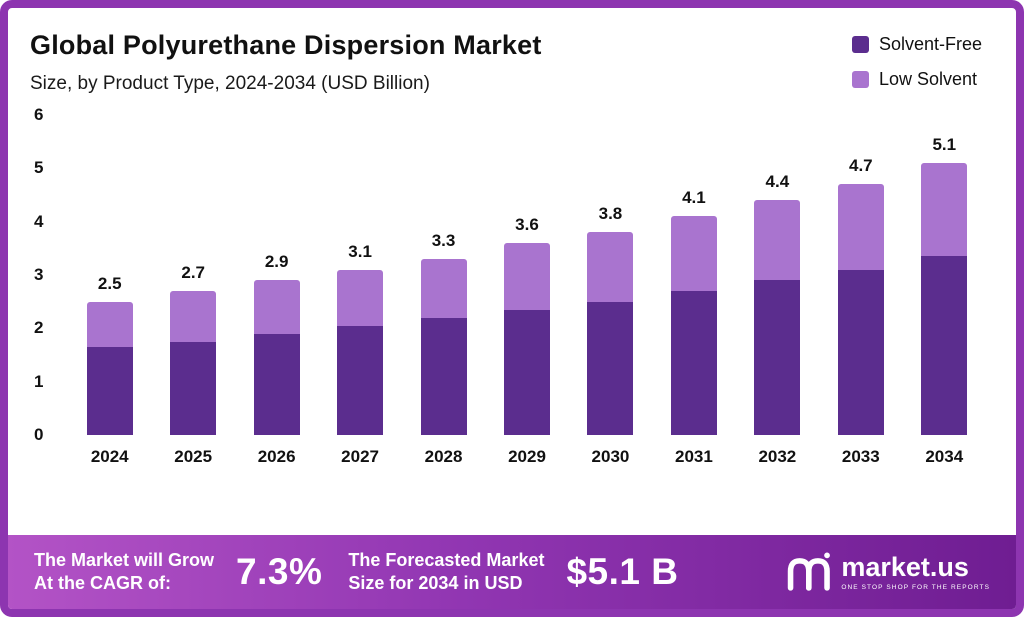  Describe the element at coordinates (39, 381) in the screenshot. I see `y-axis-label: 1` at that location.